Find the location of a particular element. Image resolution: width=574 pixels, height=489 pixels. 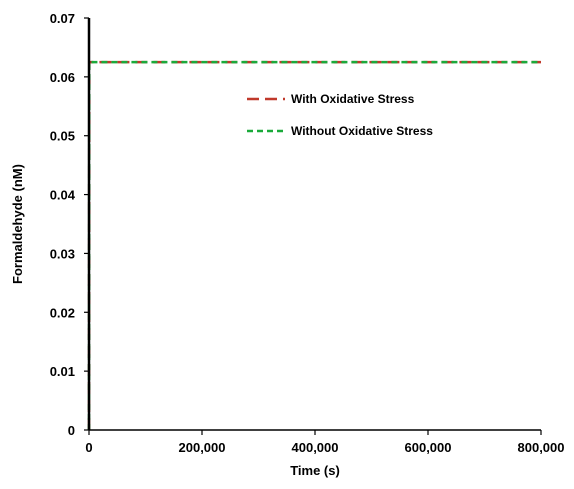

x-axis-ticks: 0 200,000 400,000 600,000 800,000 is located at coordinates (325, 442).